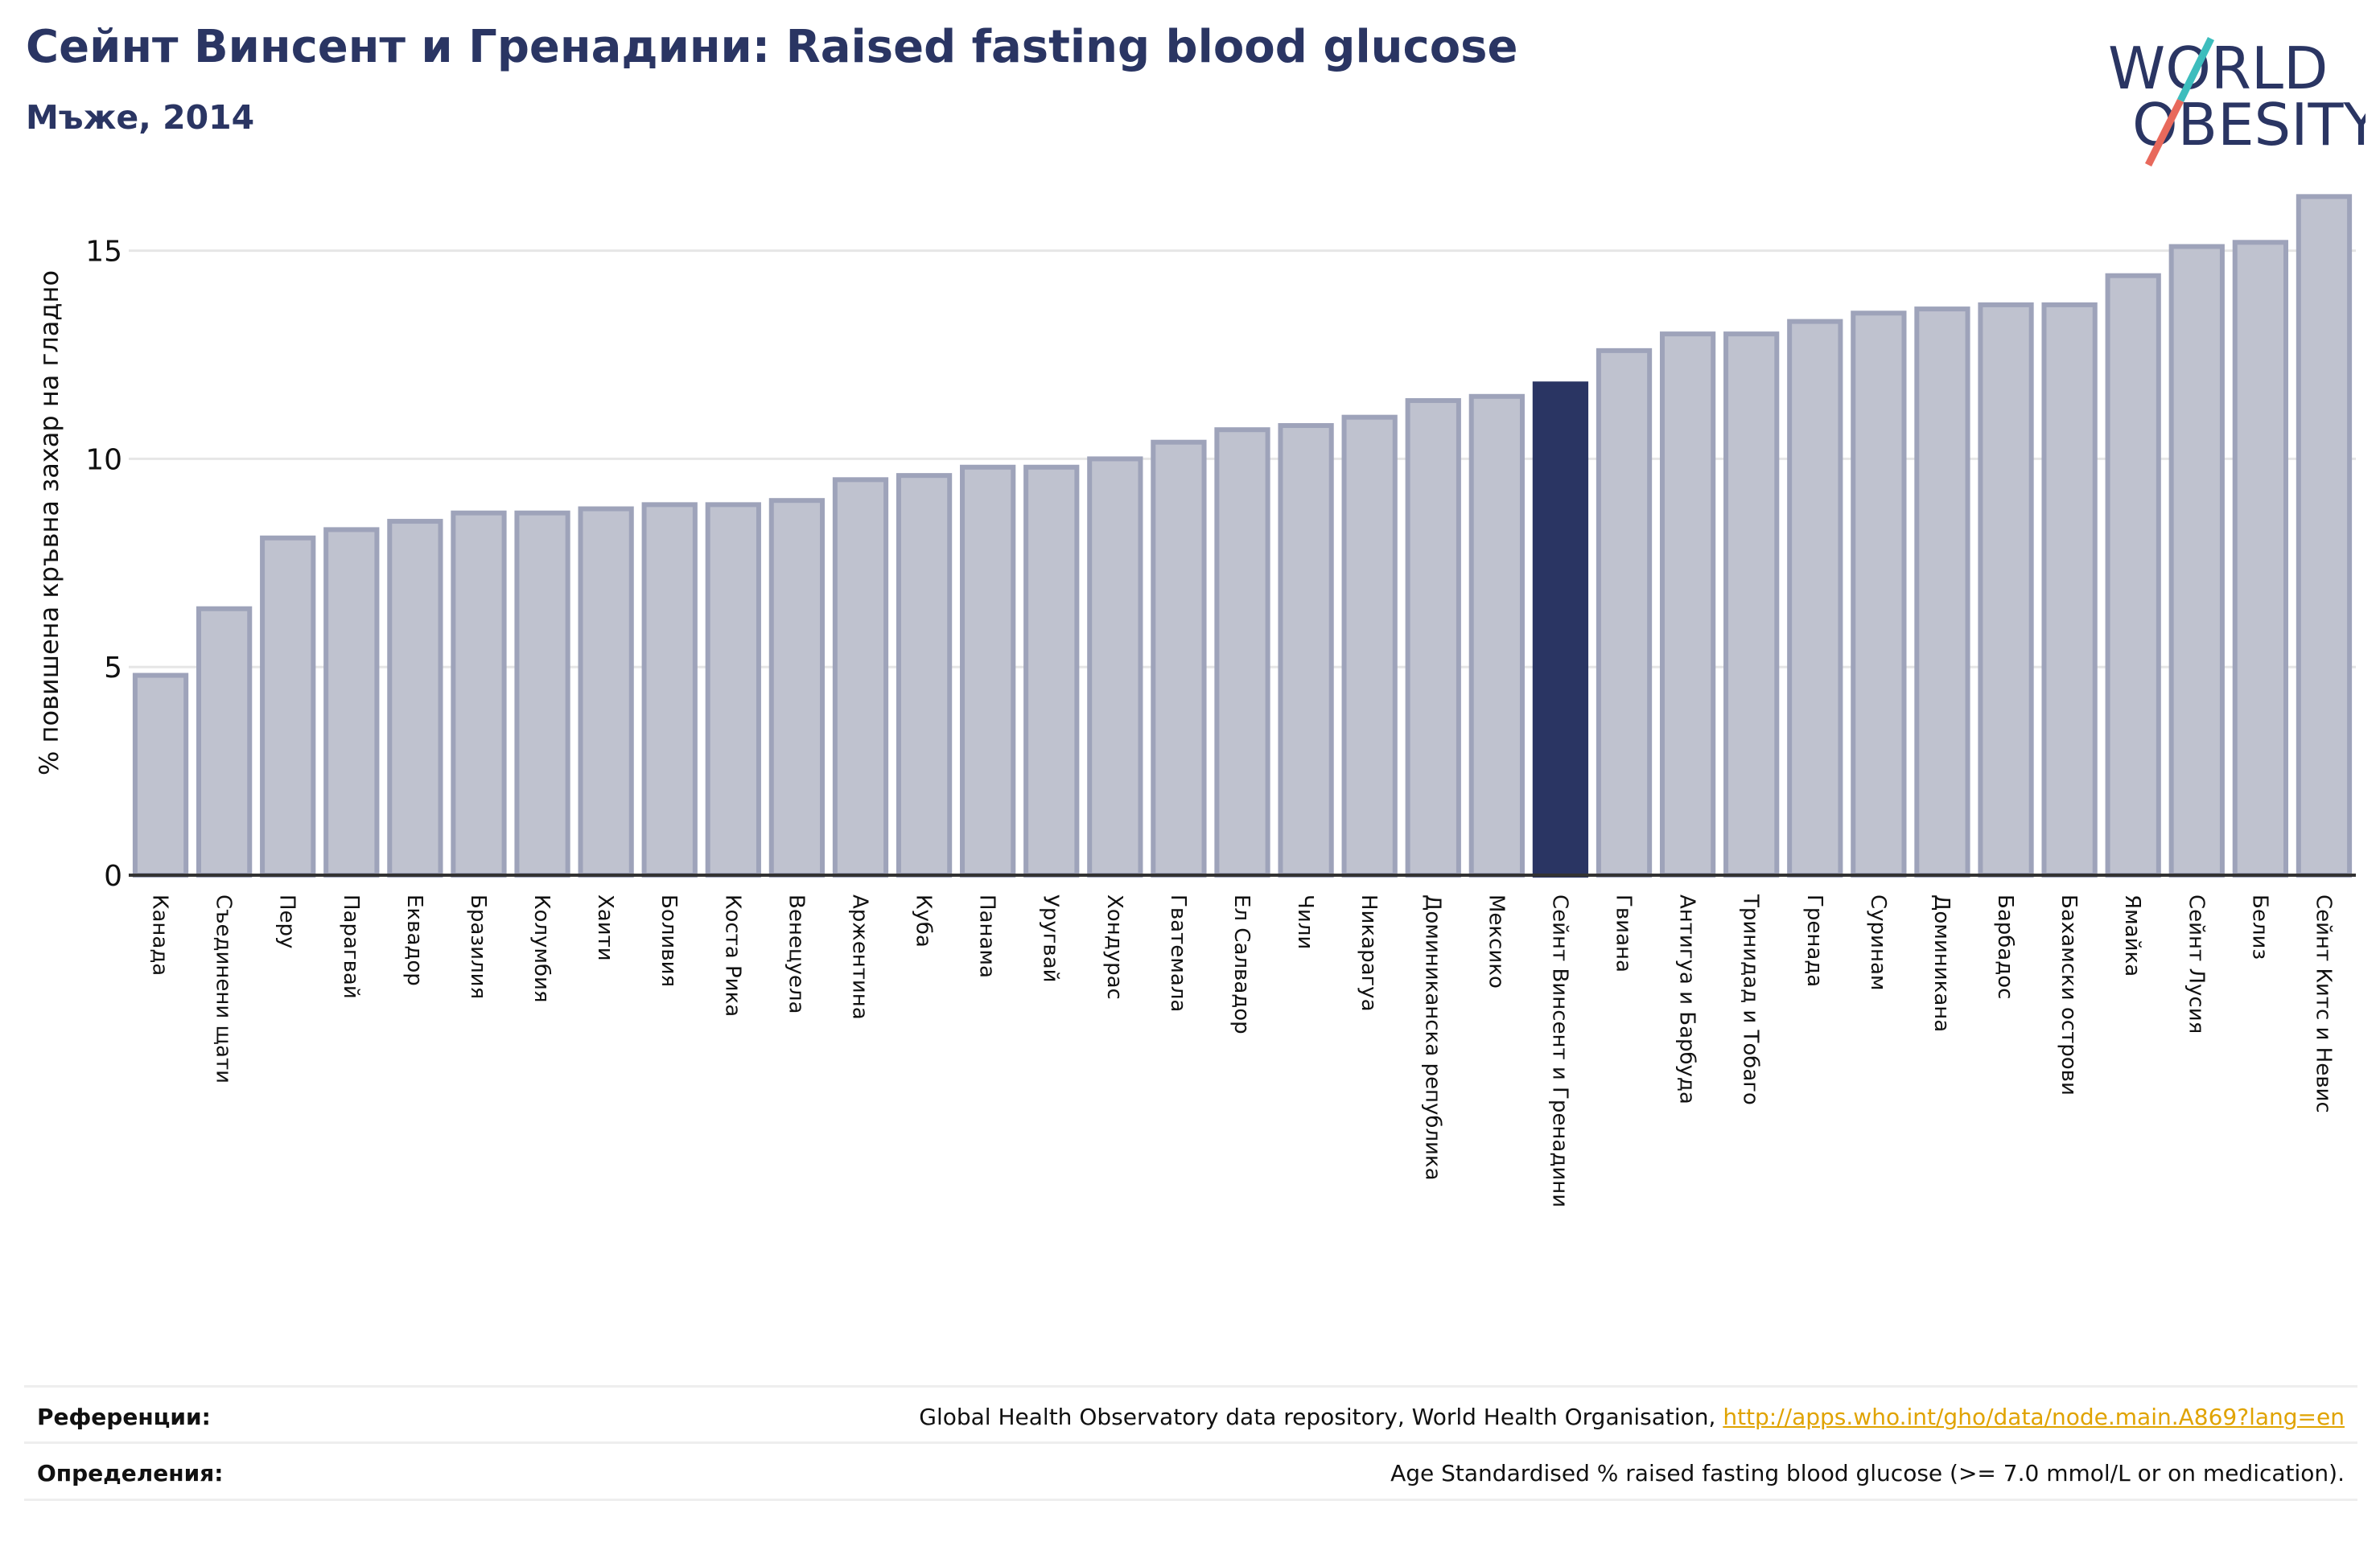 This screenshot has width=2380, height=1542. What do you see at coordinates (351, 946) in the screenshot?
I see `x-tick-label: Парагвай` at bounding box center [351, 946].